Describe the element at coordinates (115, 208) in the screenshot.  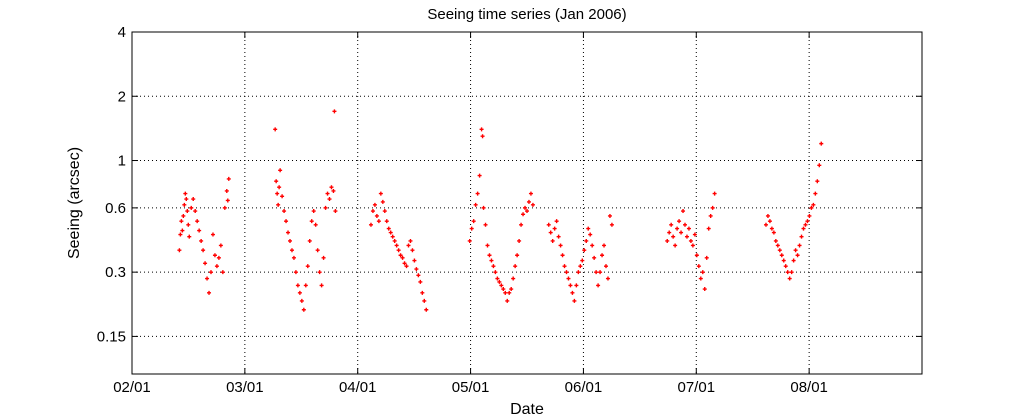
I see `y-tick-label: 0.6` at that location.